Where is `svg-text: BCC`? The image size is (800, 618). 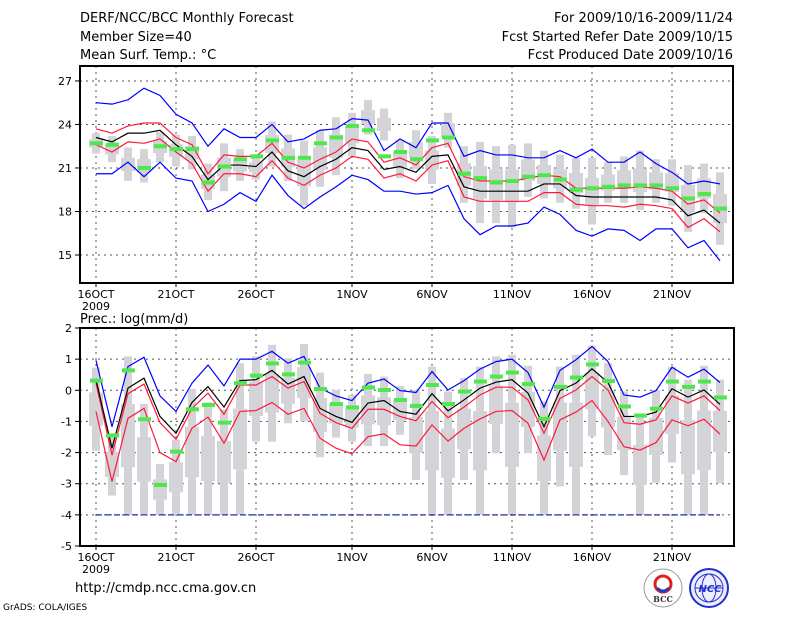
svg-text: BCC is located at coordinates (663, 599).